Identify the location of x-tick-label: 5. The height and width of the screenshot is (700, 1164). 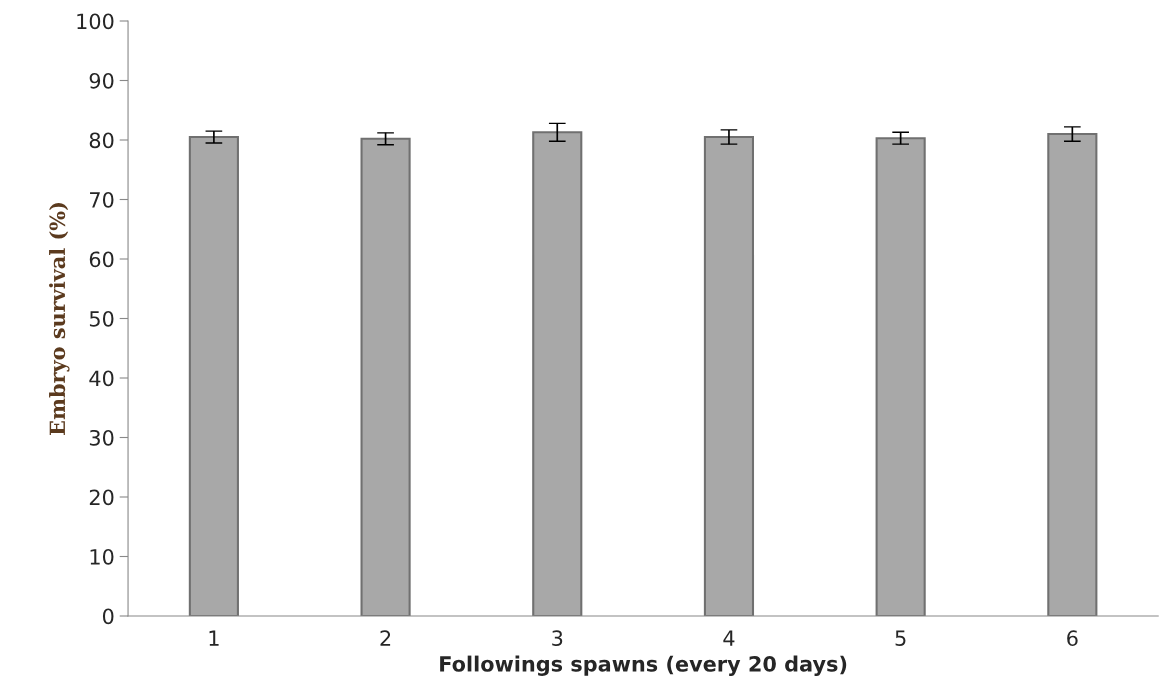
(900, 638).